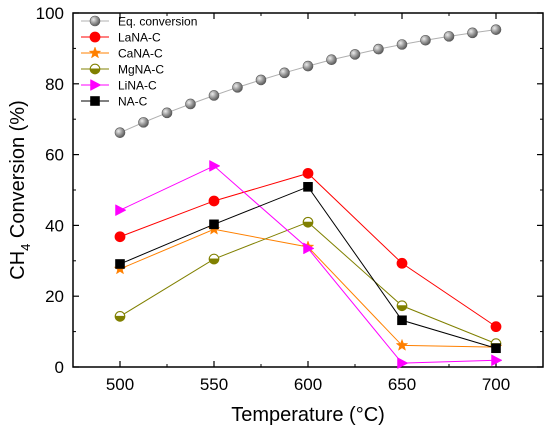 The image size is (550, 432). Describe the element at coordinates (139, 38) in the screenshot. I see `legend-label: LaNA-C` at that location.